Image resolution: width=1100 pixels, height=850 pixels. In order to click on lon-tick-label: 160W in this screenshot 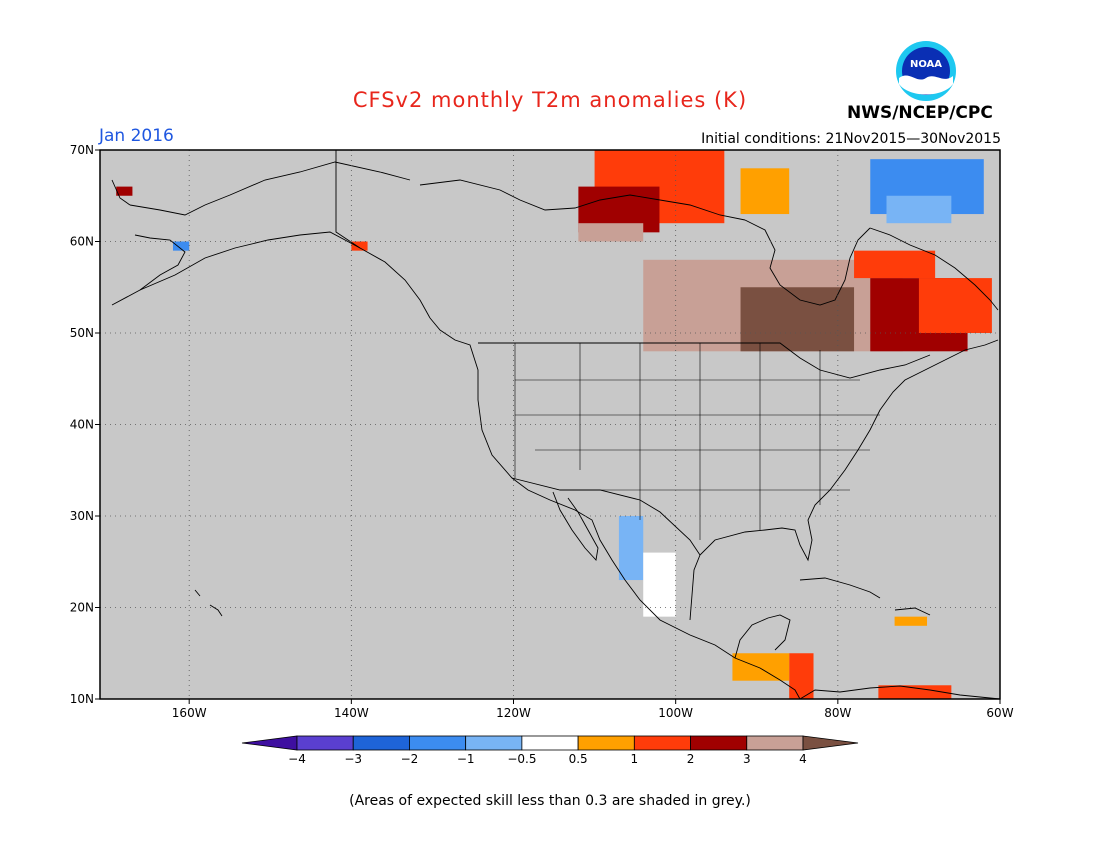, I will do `click(189, 713)`.